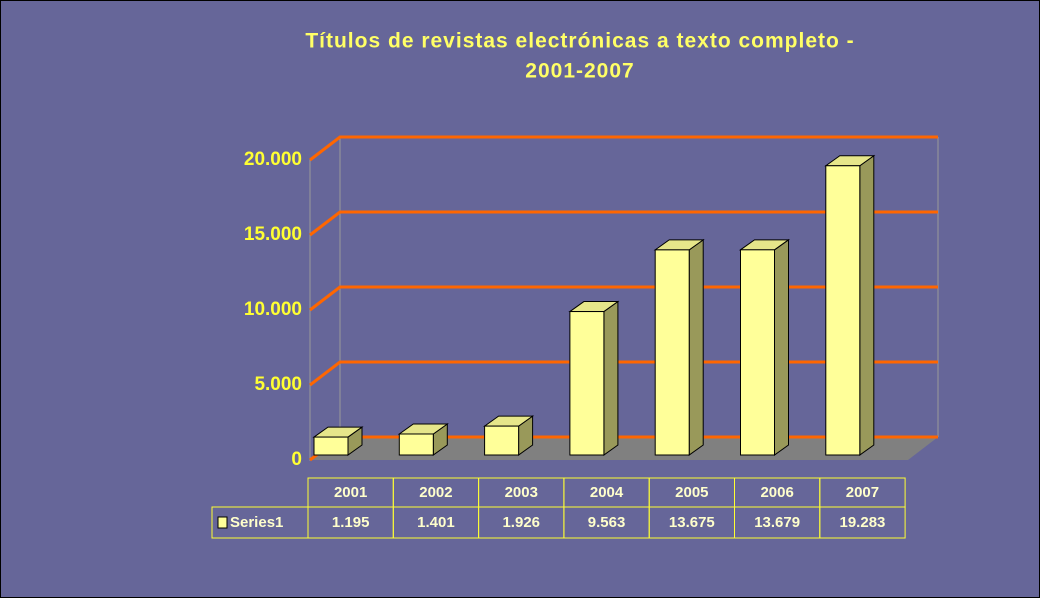 This screenshot has height=598, width=1040. Describe the element at coordinates (296, 459) in the screenshot. I see `y-tick-label: 0` at that location.